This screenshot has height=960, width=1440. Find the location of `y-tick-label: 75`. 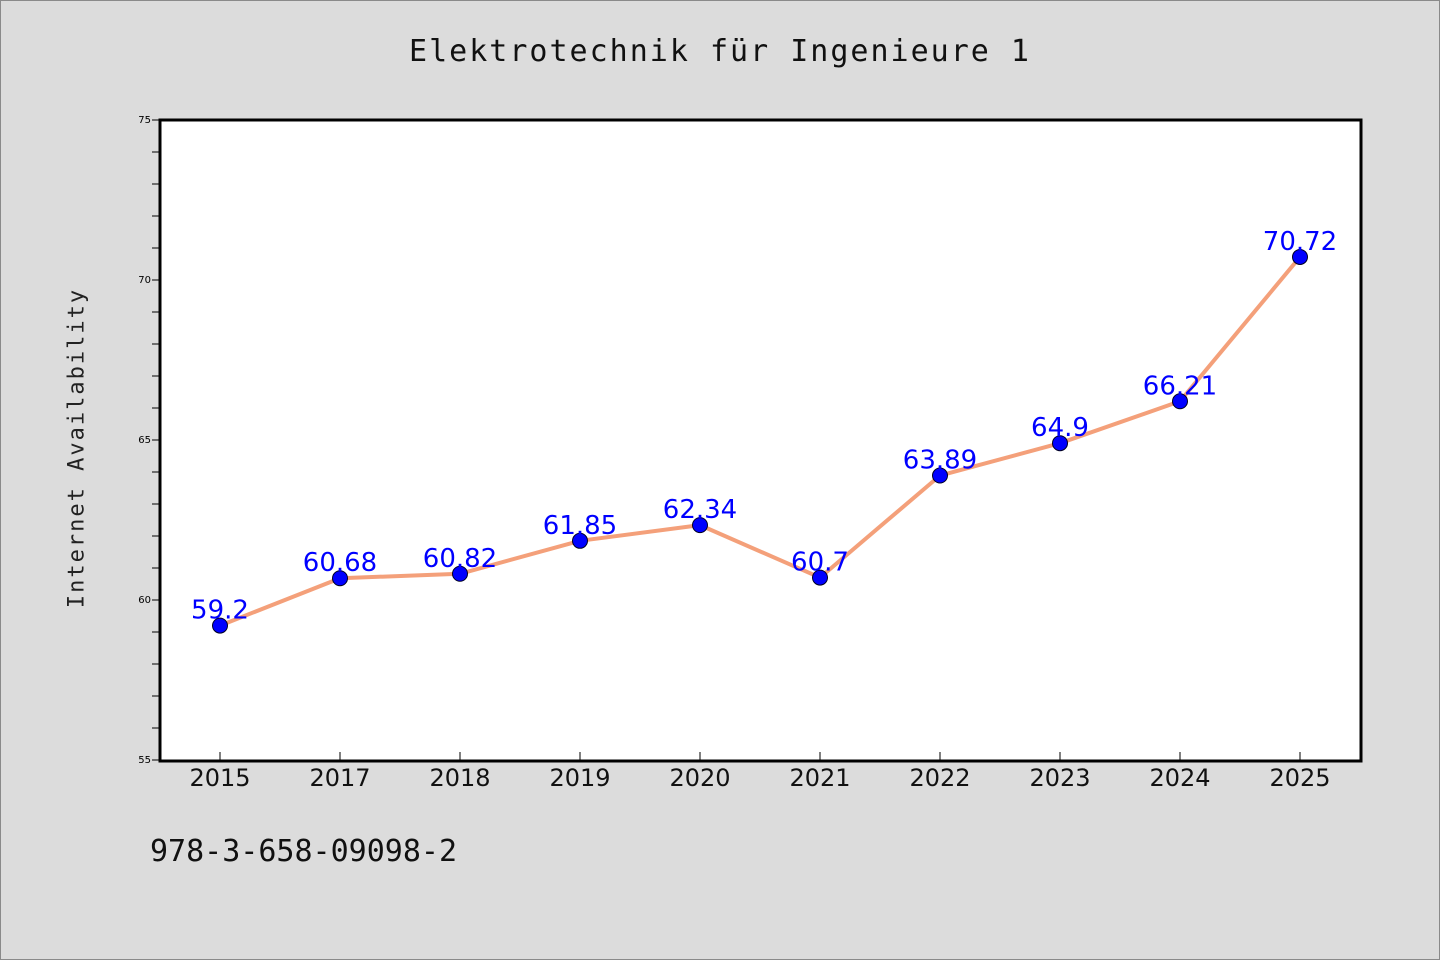

y-tick-label: 75 is located at coordinates (144, 120).